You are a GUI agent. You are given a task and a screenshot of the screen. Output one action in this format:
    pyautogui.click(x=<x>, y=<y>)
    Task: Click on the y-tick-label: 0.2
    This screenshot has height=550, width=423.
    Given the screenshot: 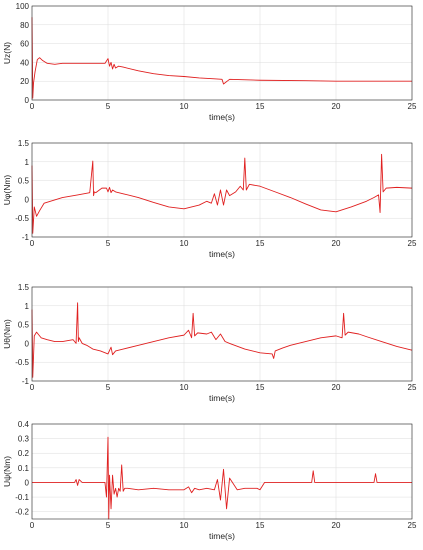 What is the action you would take?
    pyautogui.click(x=24, y=453)
    